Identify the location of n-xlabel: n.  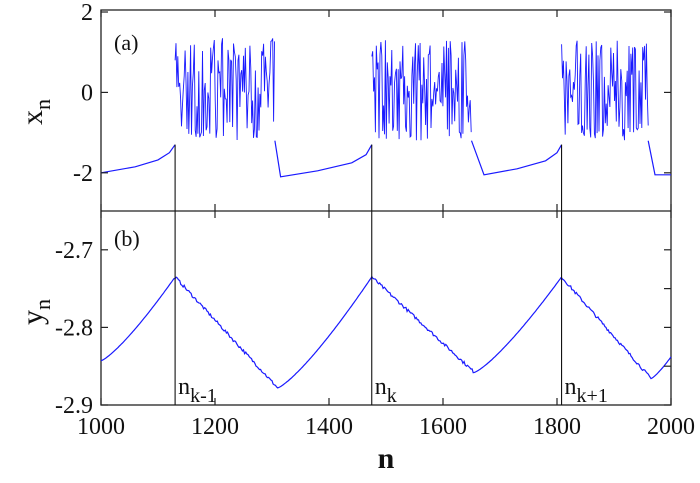
(386, 458).